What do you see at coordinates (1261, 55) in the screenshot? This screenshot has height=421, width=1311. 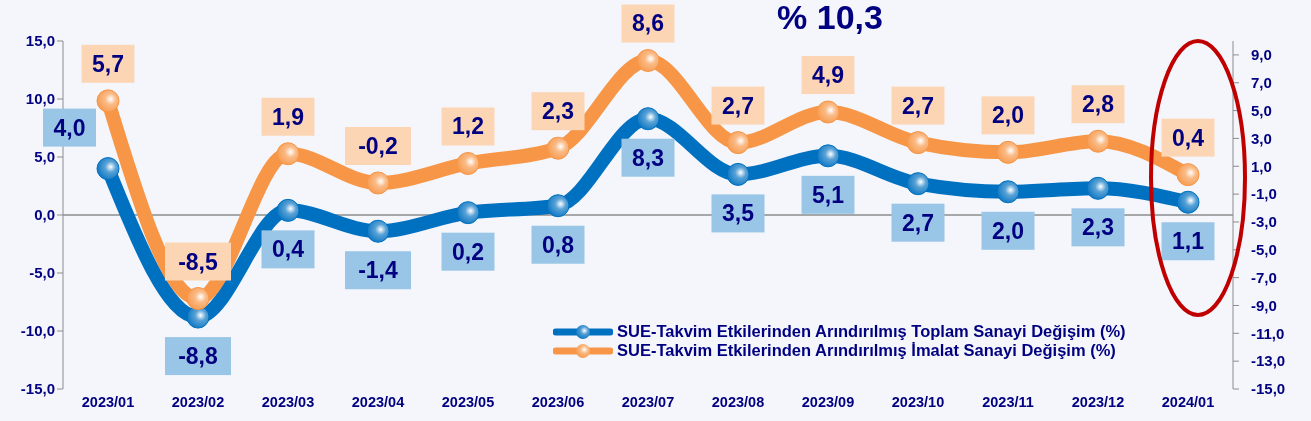 I see `y2-tick-label: 9,0` at bounding box center [1261, 55].